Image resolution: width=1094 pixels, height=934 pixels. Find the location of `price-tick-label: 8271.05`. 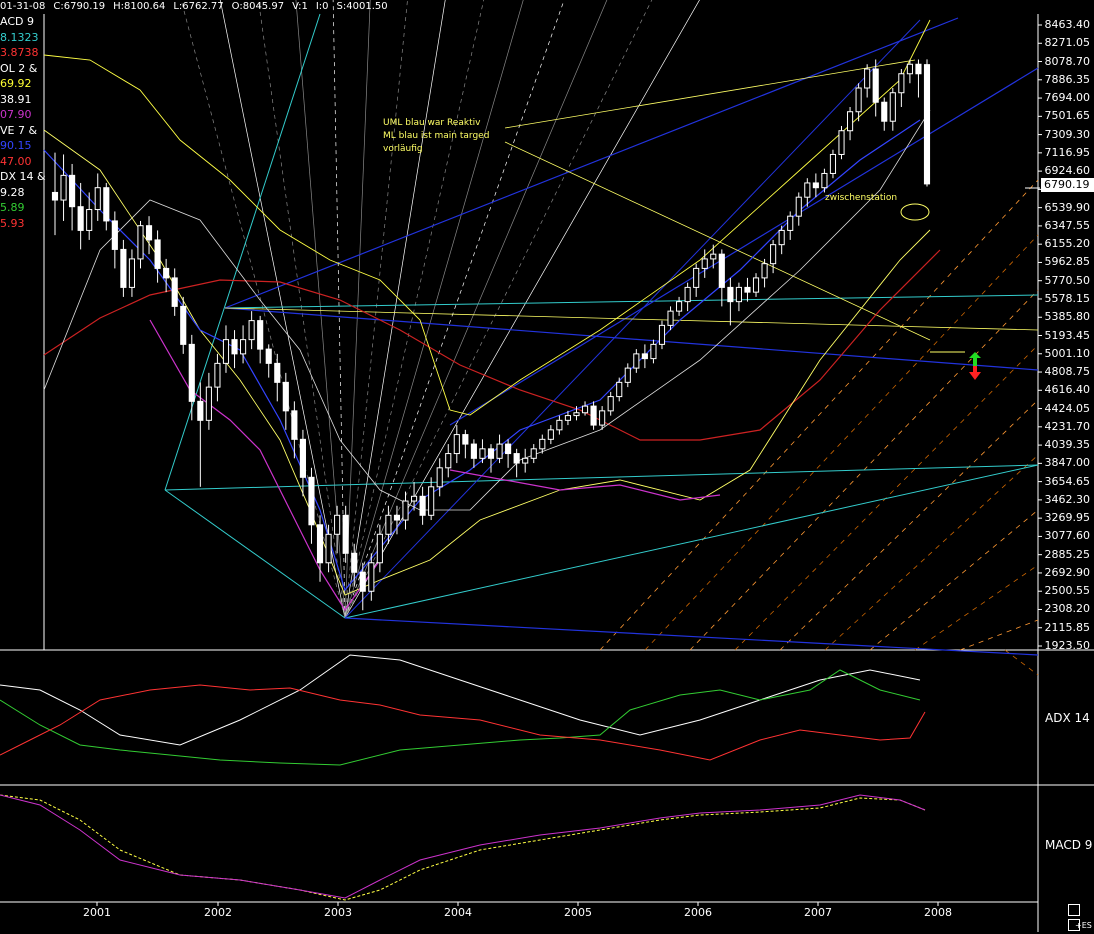

price-tick-label: 8271.05 is located at coordinates (1067, 43).